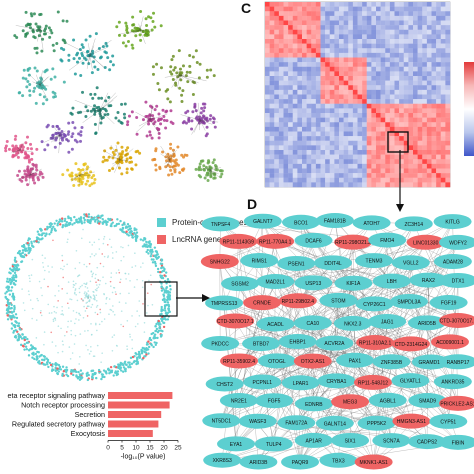  I want to click on protein-node: XKR8S3, so click(222, 460).